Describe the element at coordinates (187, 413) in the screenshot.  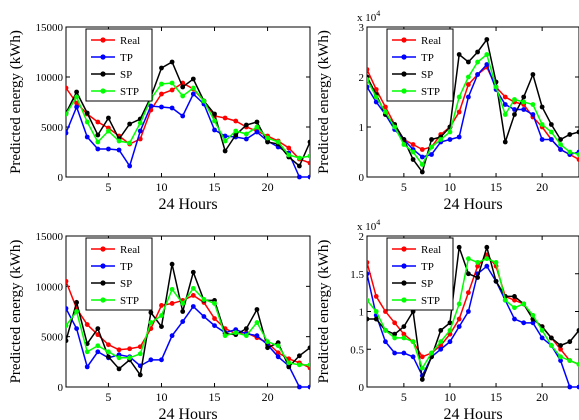
I see `x-axis-label: 24 Hours` at that location.